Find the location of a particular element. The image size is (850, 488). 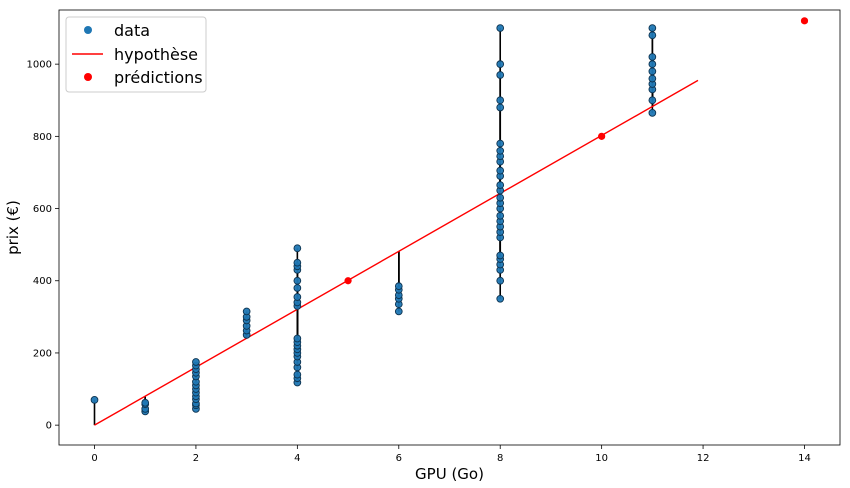

legend-label-hypothesis: hypothèse is located at coordinates (156, 54).